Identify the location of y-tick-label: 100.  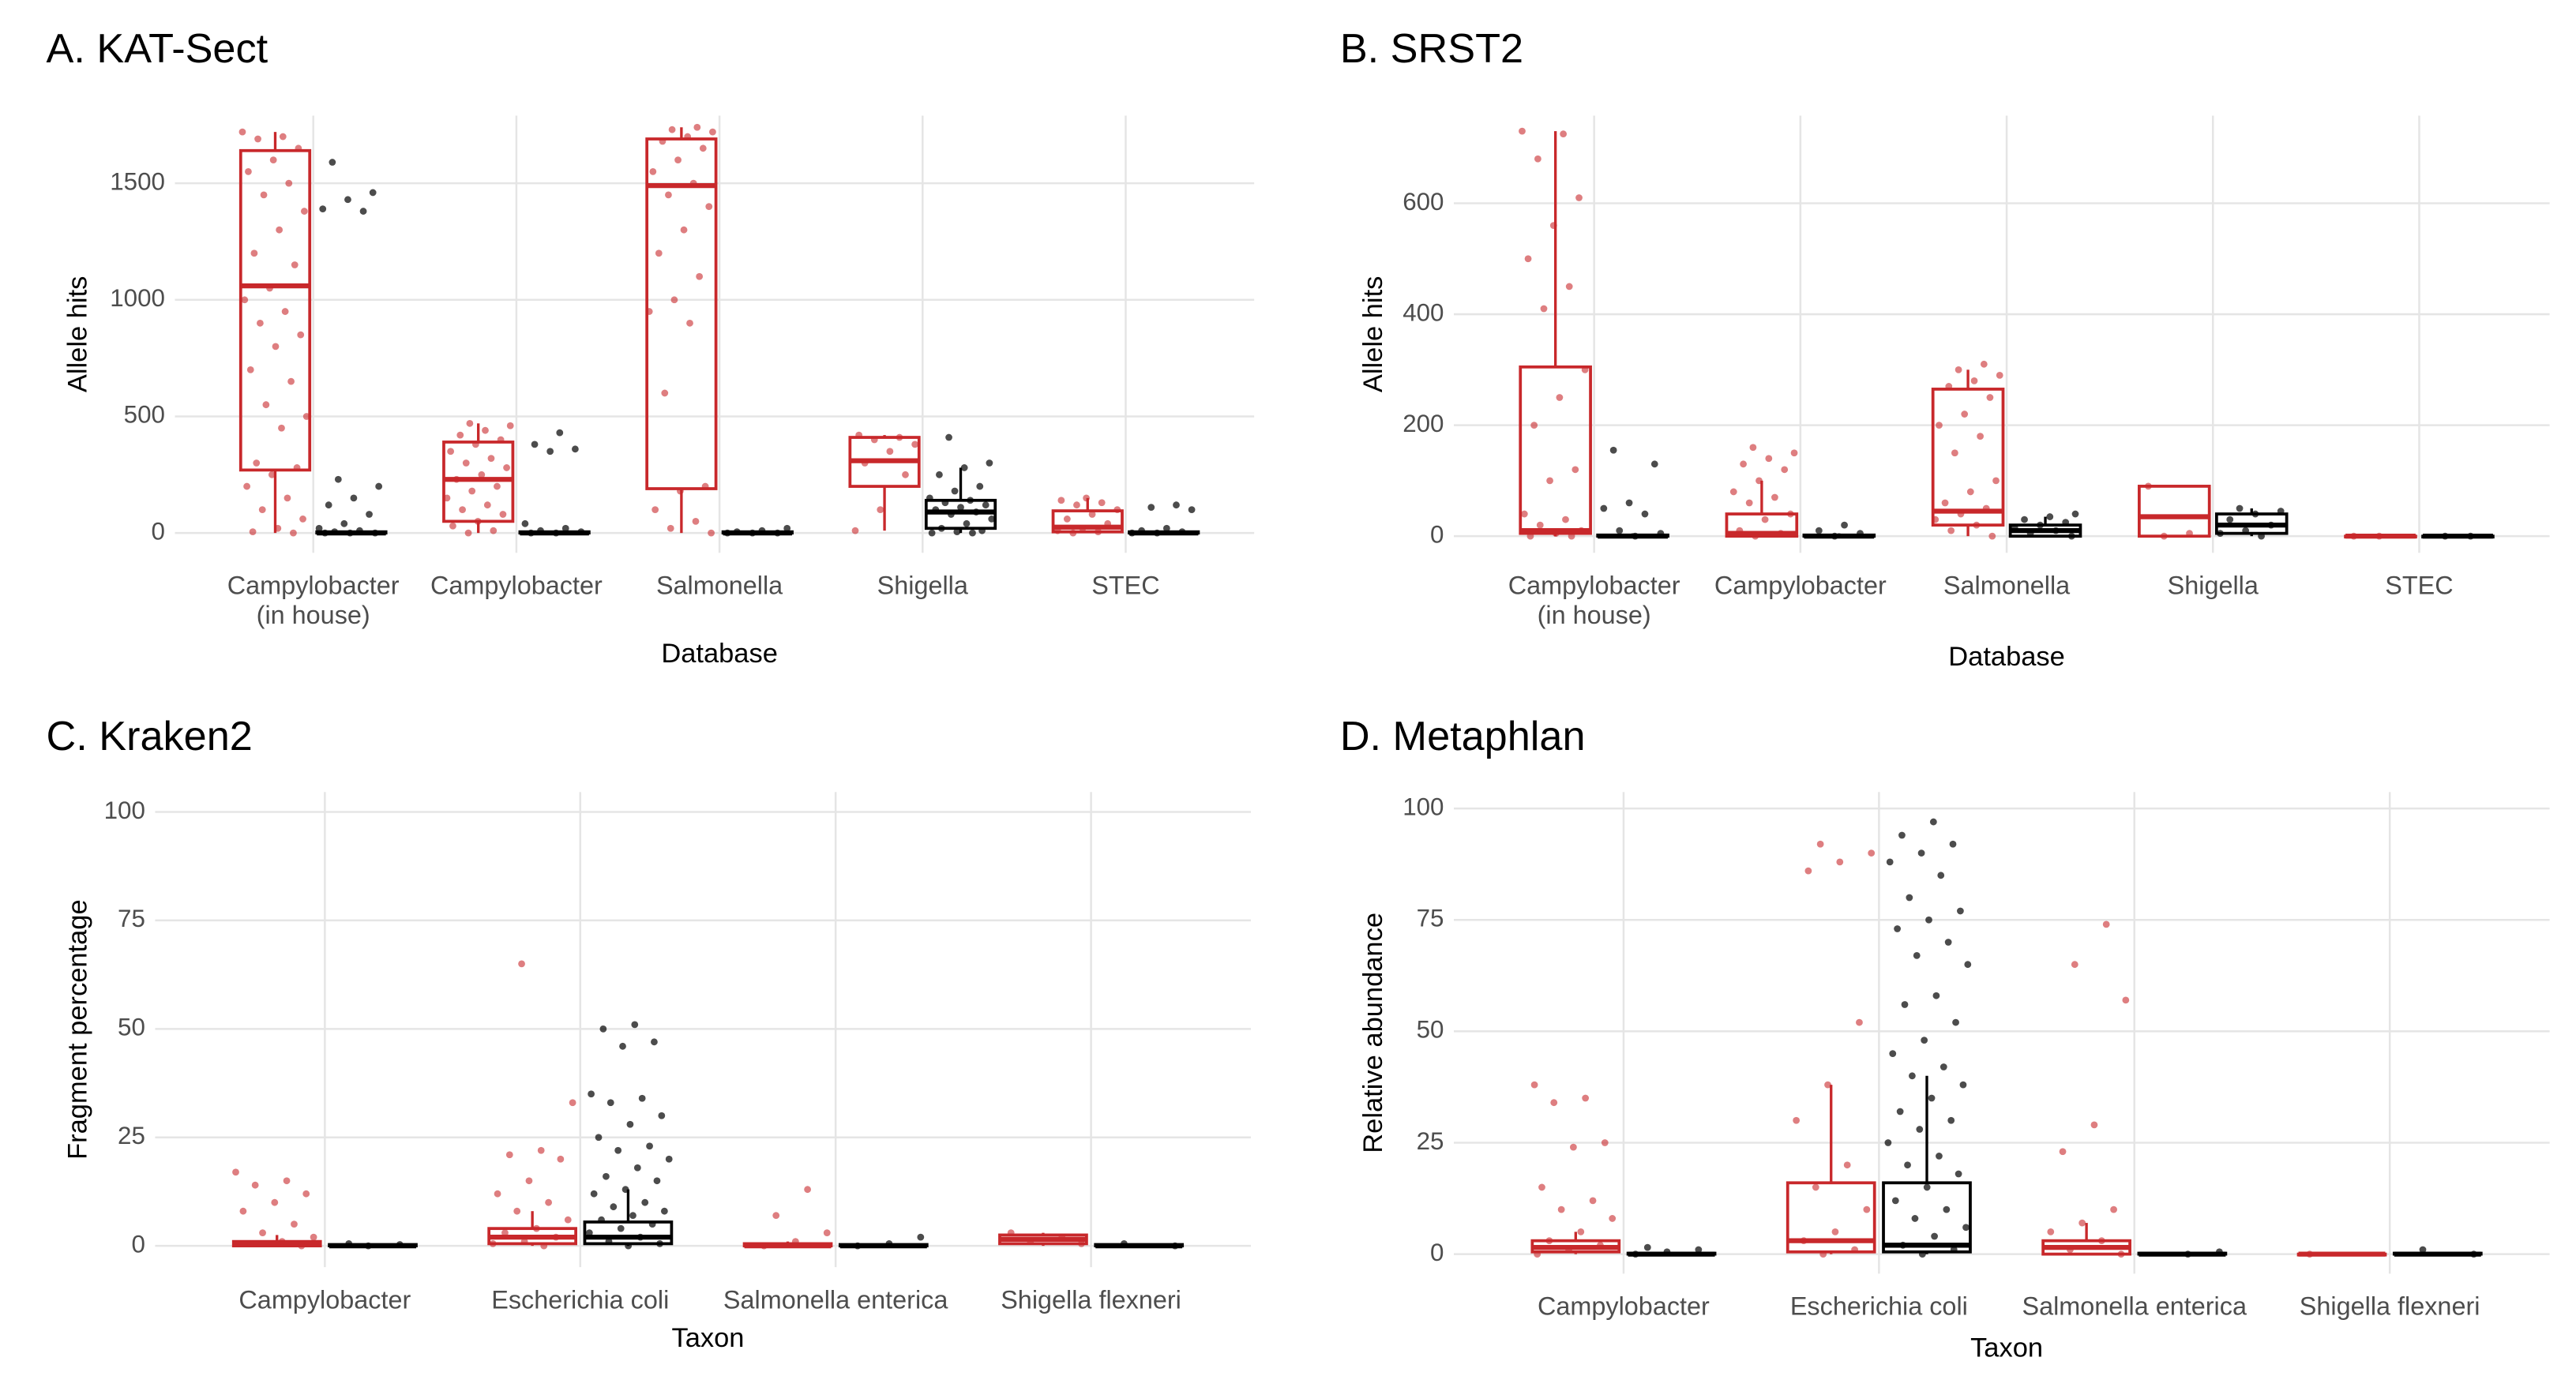
(1423, 806).